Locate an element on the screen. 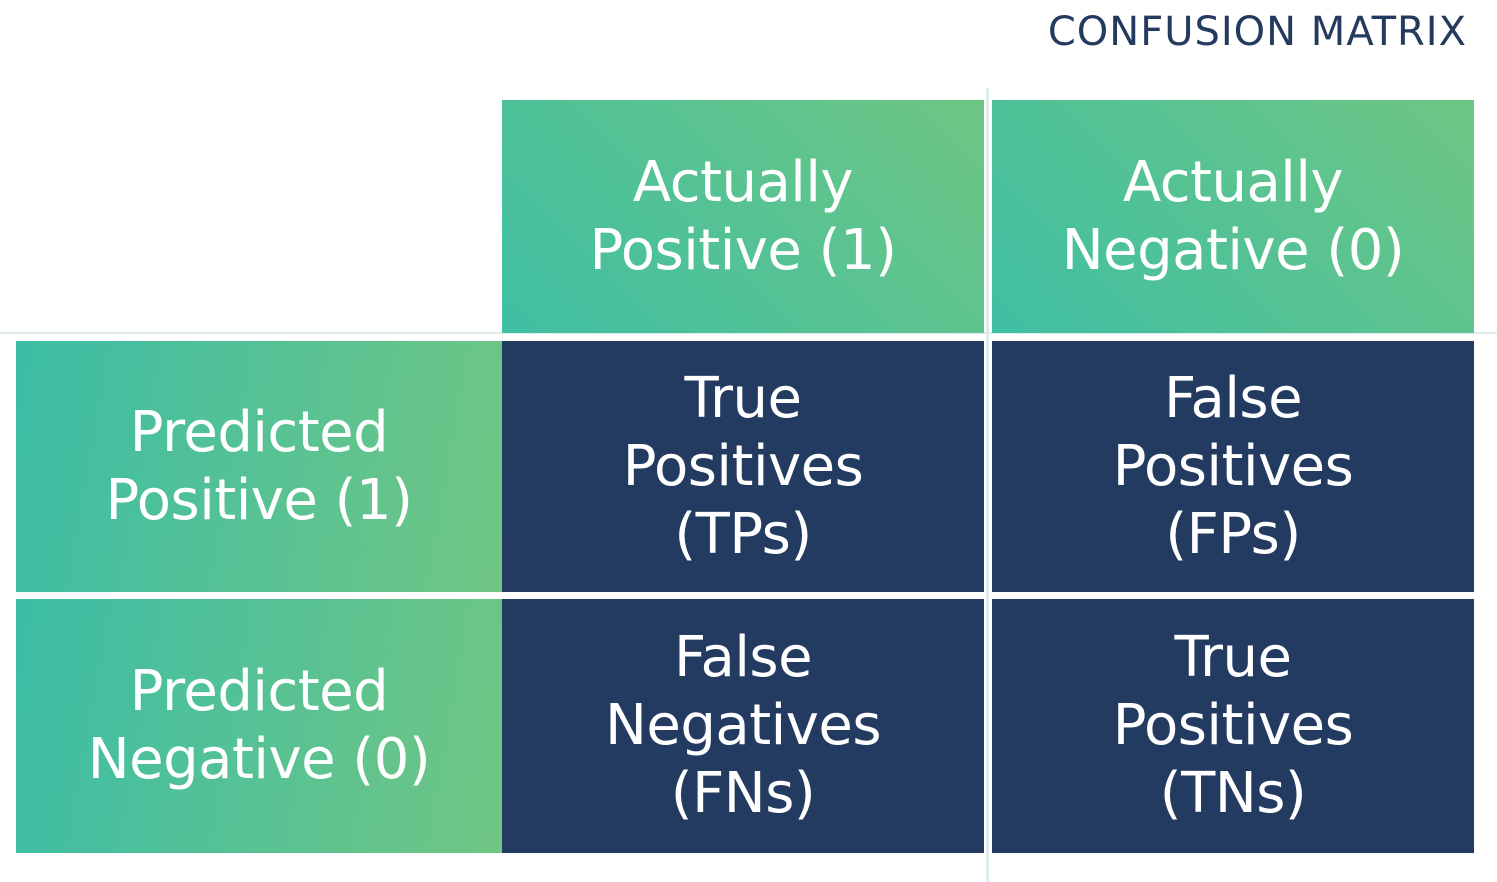 Image resolution: width=1497 pixels, height=882 pixels. column-header-line: Negative (0) is located at coordinates (1233, 250).